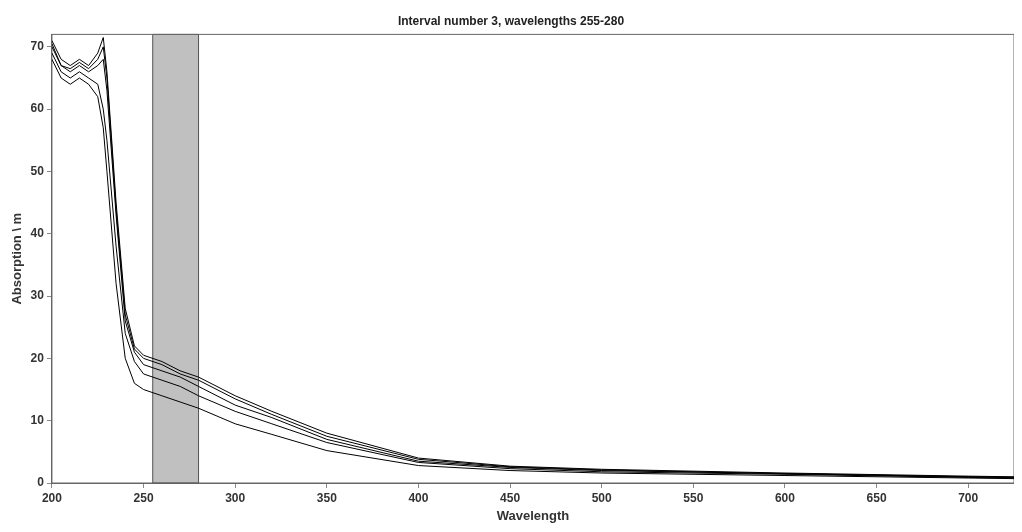  What do you see at coordinates (143, 497) in the screenshot?
I see `x-tick-label: 250` at bounding box center [143, 497].